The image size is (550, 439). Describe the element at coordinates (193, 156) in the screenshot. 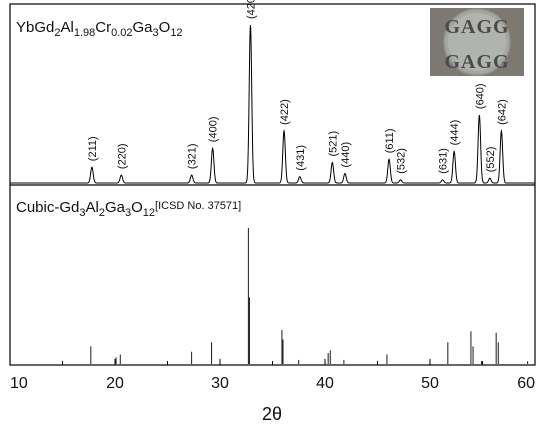

I see `hkl-label: (321)` at that location.